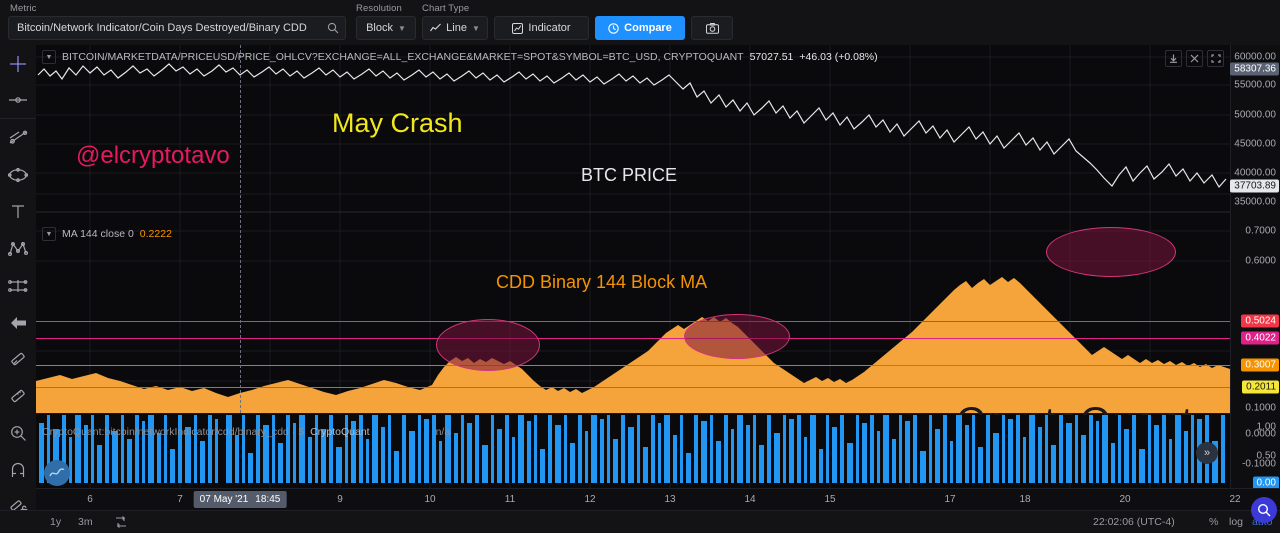  I want to click on annotation-may-crash: May Crash, so click(397, 123).